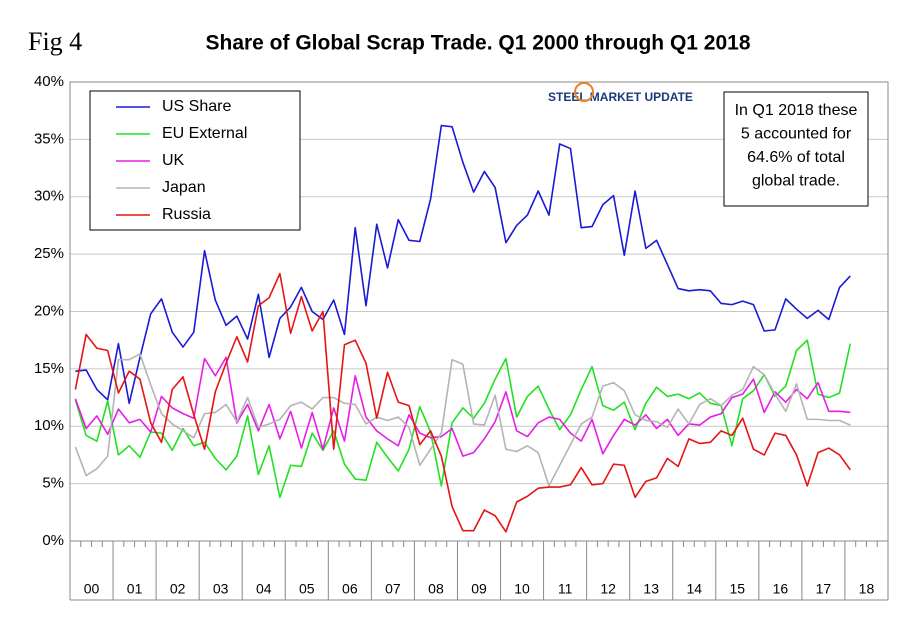 The height and width of the screenshot is (622, 910). I want to click on y-tick-label: 5%, so click(53, 483).